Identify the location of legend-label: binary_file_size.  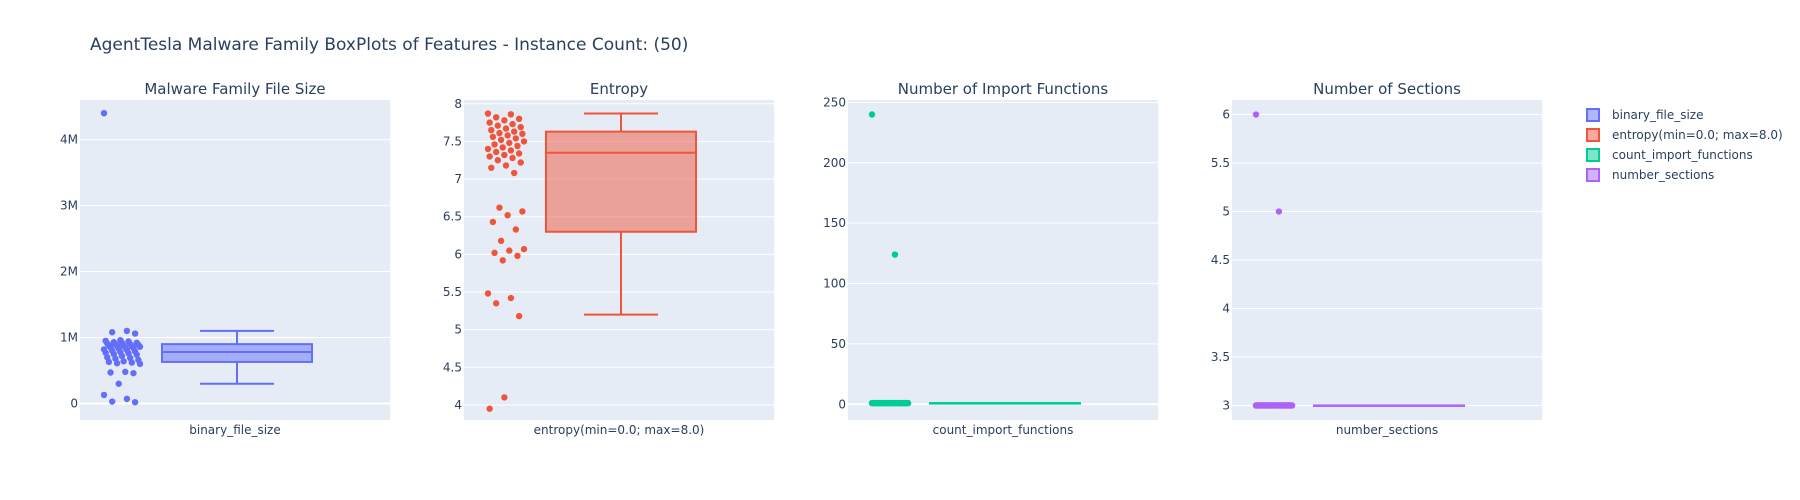
(1658, 115).